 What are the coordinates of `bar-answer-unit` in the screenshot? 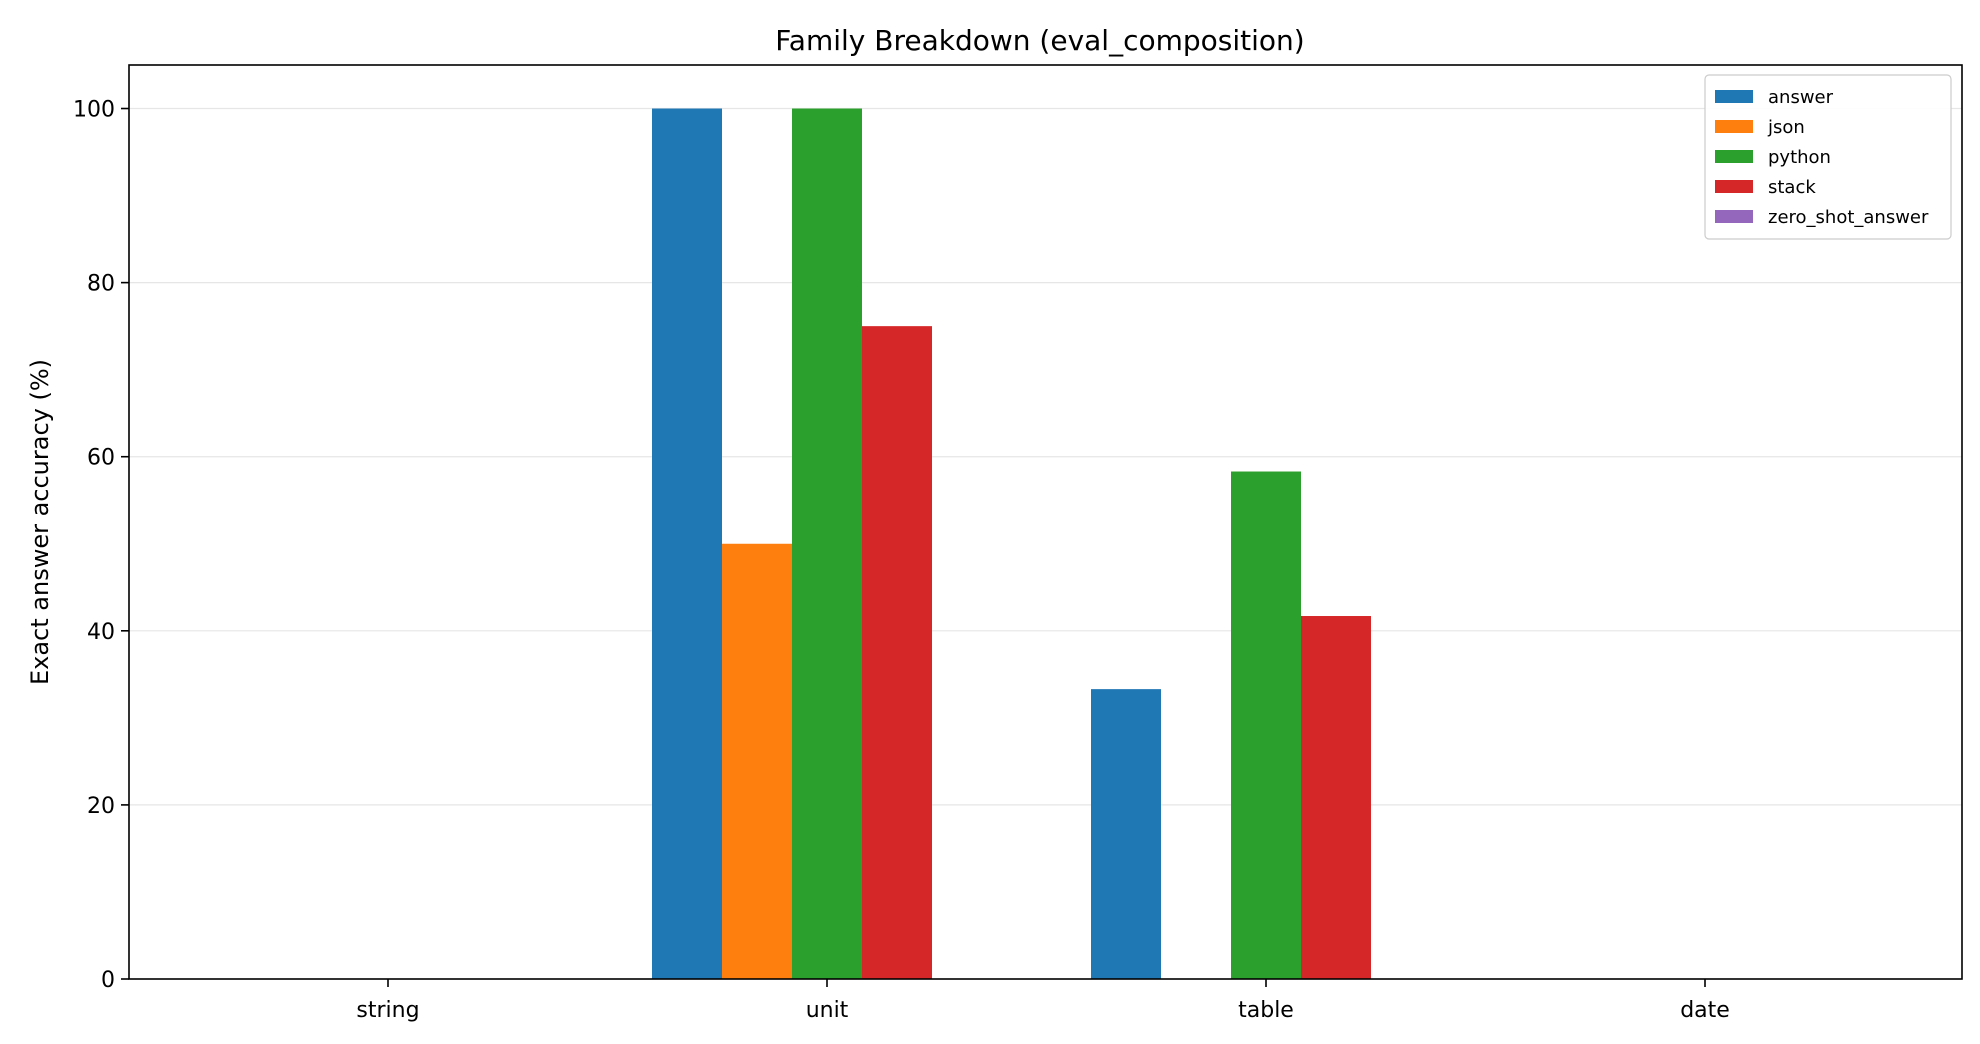 It's located at (687, 544).